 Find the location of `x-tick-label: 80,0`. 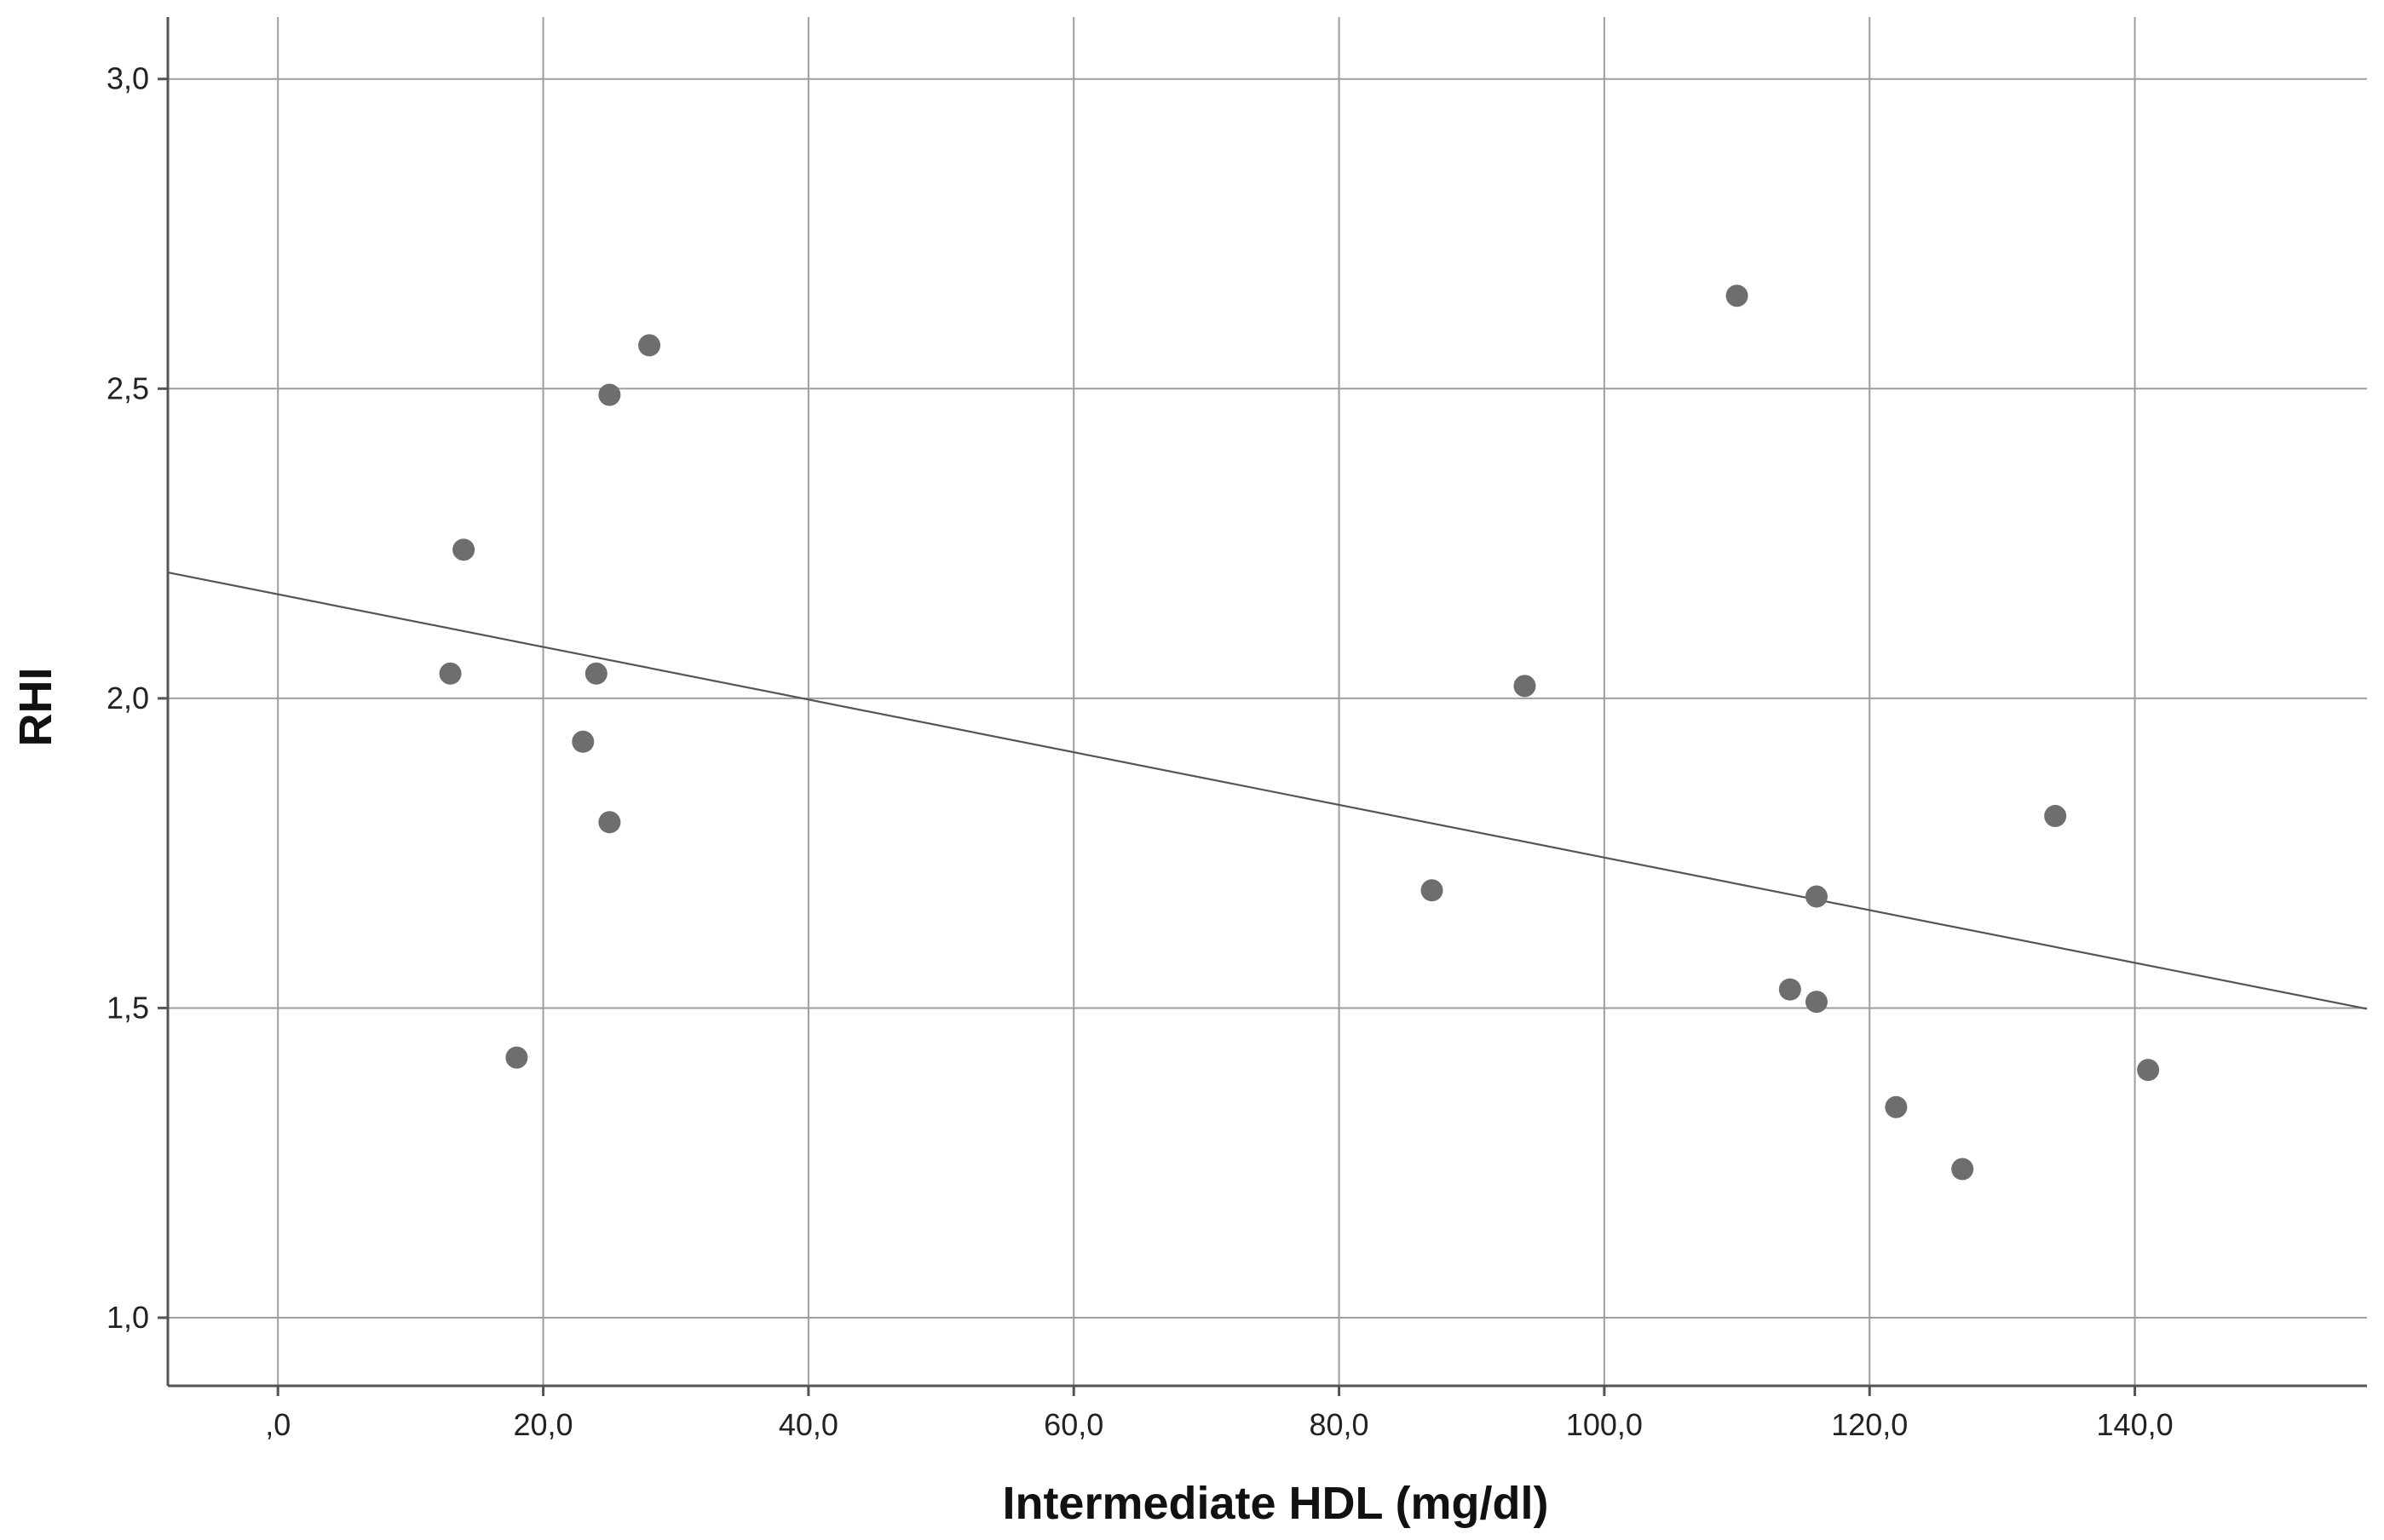

x-tick-label: 80,0 is located at coordinates (1339, 1424).